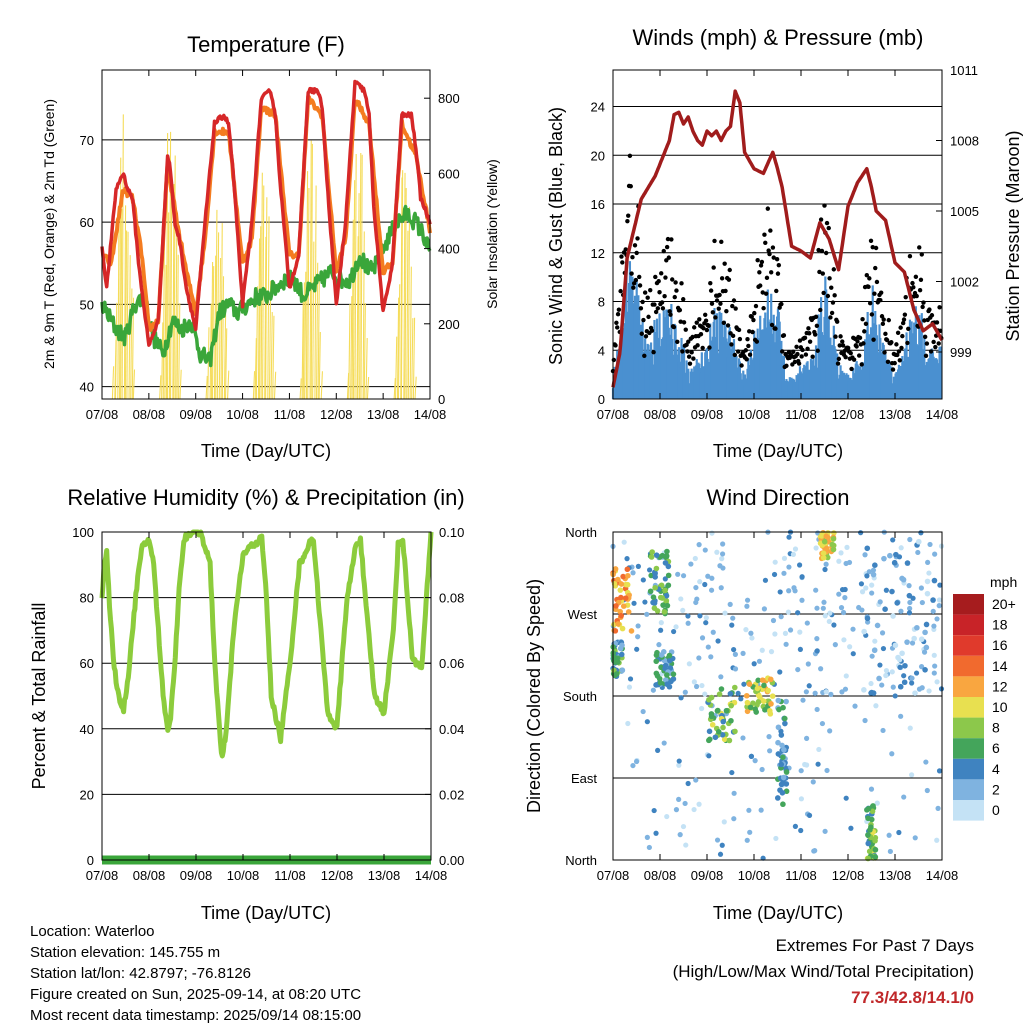  Describe the element at coordinates (964, 282) in the screenshot. I see `winds-right-tick-label: 1002` at that location.